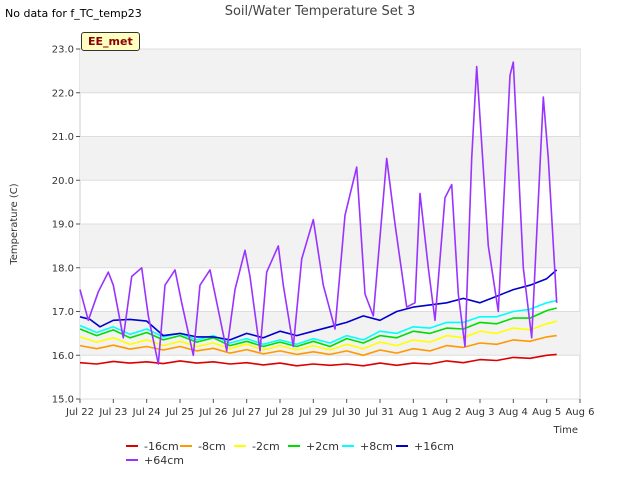 The height and width of the screenshot is (480, 640). Describe the element at coordinates (63, 93) in the screenshot. I see `y-tick-label: 22.0` at that location.